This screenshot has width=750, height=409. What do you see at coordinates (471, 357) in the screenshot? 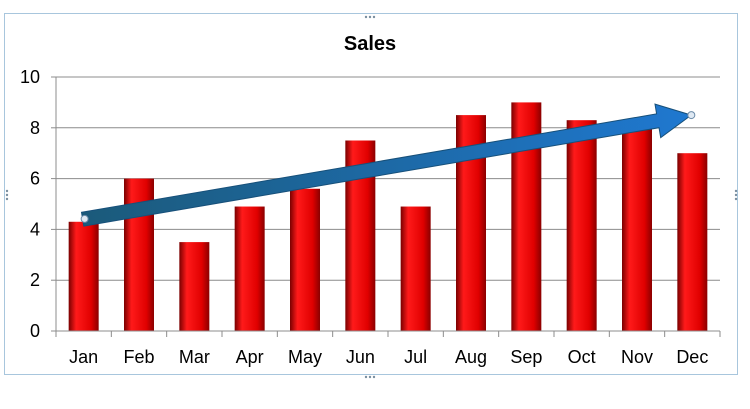
I see `x-tick-label: Aug` at bounding box center [471, 357].